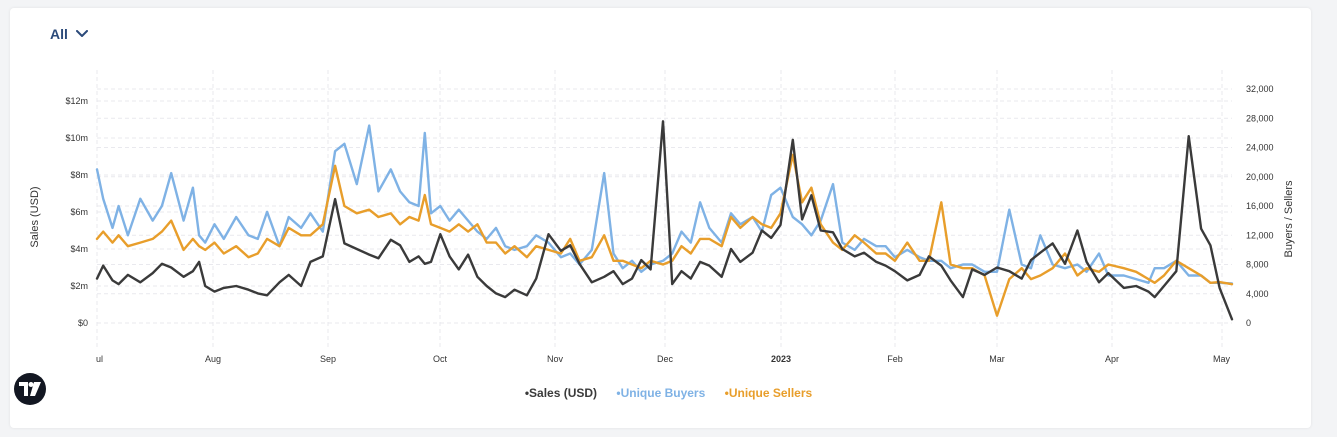 The image size is (1337, 437). I want to click on left-tick-label: $10m, so click(76, 138).